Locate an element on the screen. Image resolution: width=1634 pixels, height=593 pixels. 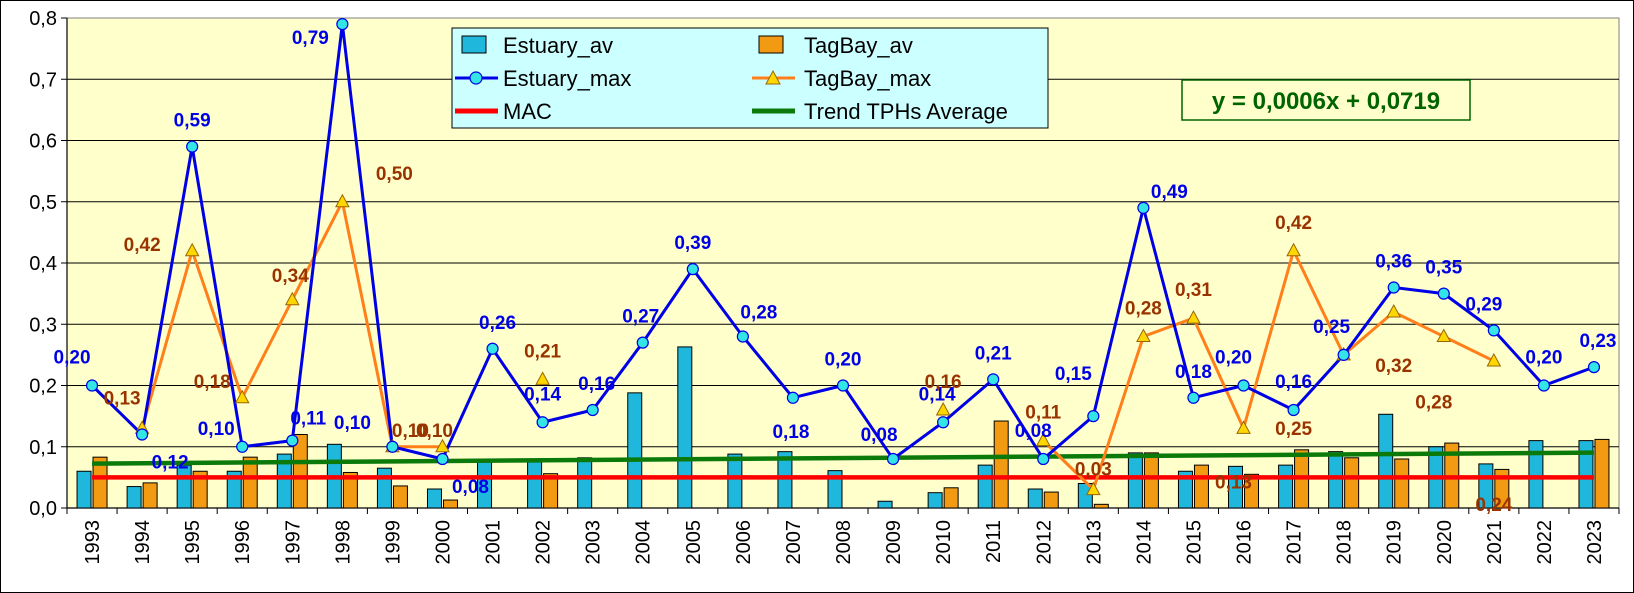
tagbay-max-line is located at coordinates (1268, 369).